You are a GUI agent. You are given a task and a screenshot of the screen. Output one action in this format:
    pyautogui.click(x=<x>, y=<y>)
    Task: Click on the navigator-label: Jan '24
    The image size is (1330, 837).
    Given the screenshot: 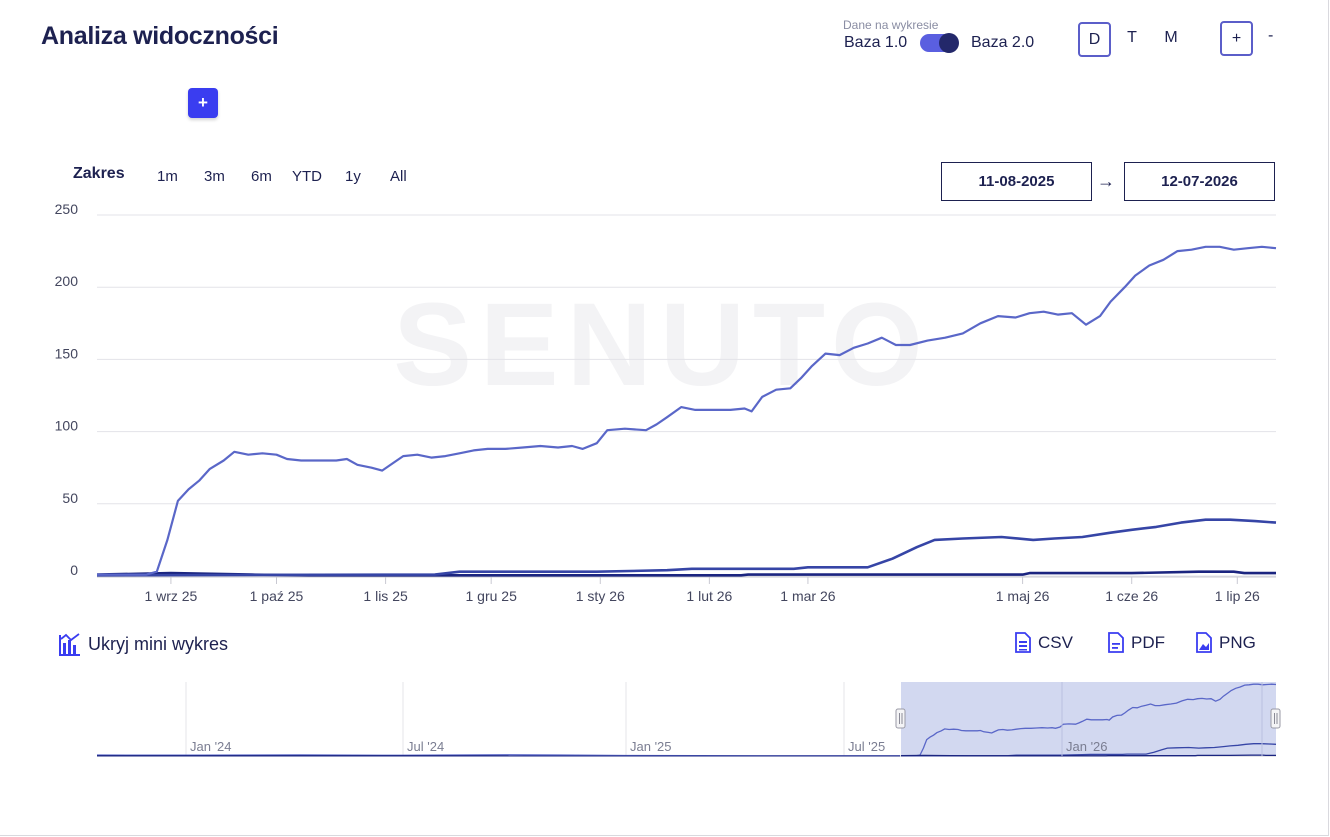 What is the action you would take?
    pyautogui.click(x=211, y=746)
    